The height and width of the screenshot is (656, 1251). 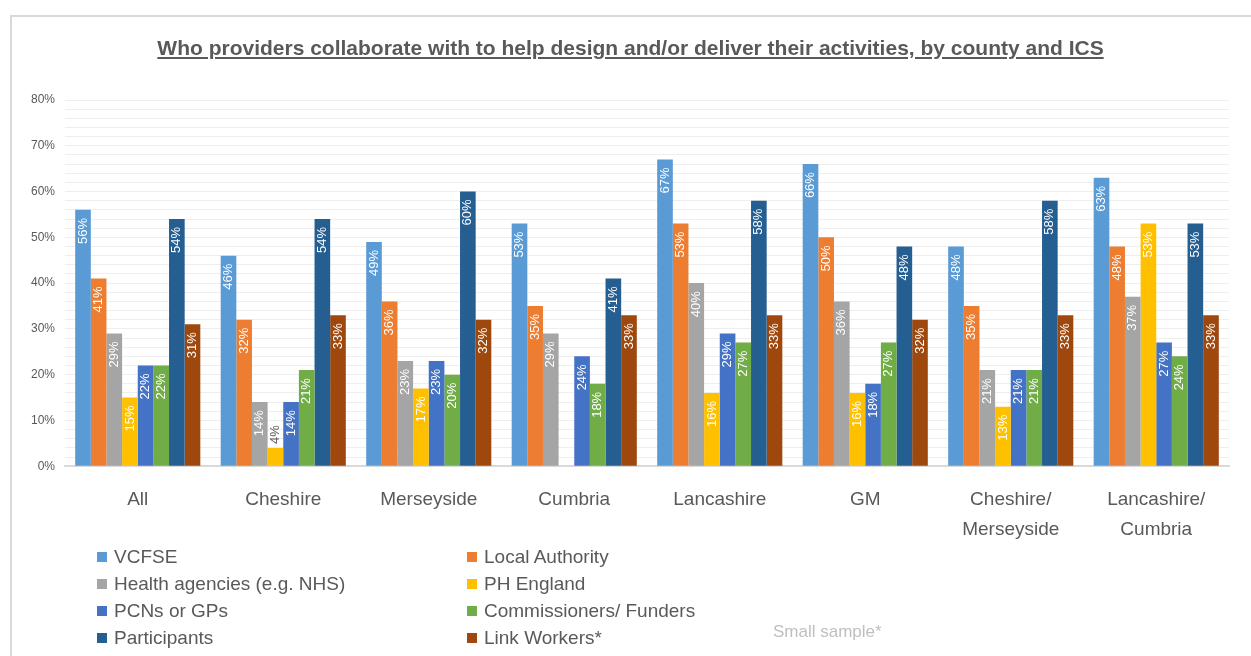 What do you see at coordinates (146, 557) in the screenshot?
I see `legend-label: VCFSE` at bounding box center [146, 557].